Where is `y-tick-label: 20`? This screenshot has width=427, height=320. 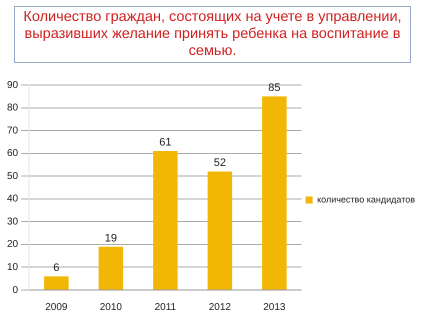 y-tick-label: 20 is located at coordinates (13, 244).